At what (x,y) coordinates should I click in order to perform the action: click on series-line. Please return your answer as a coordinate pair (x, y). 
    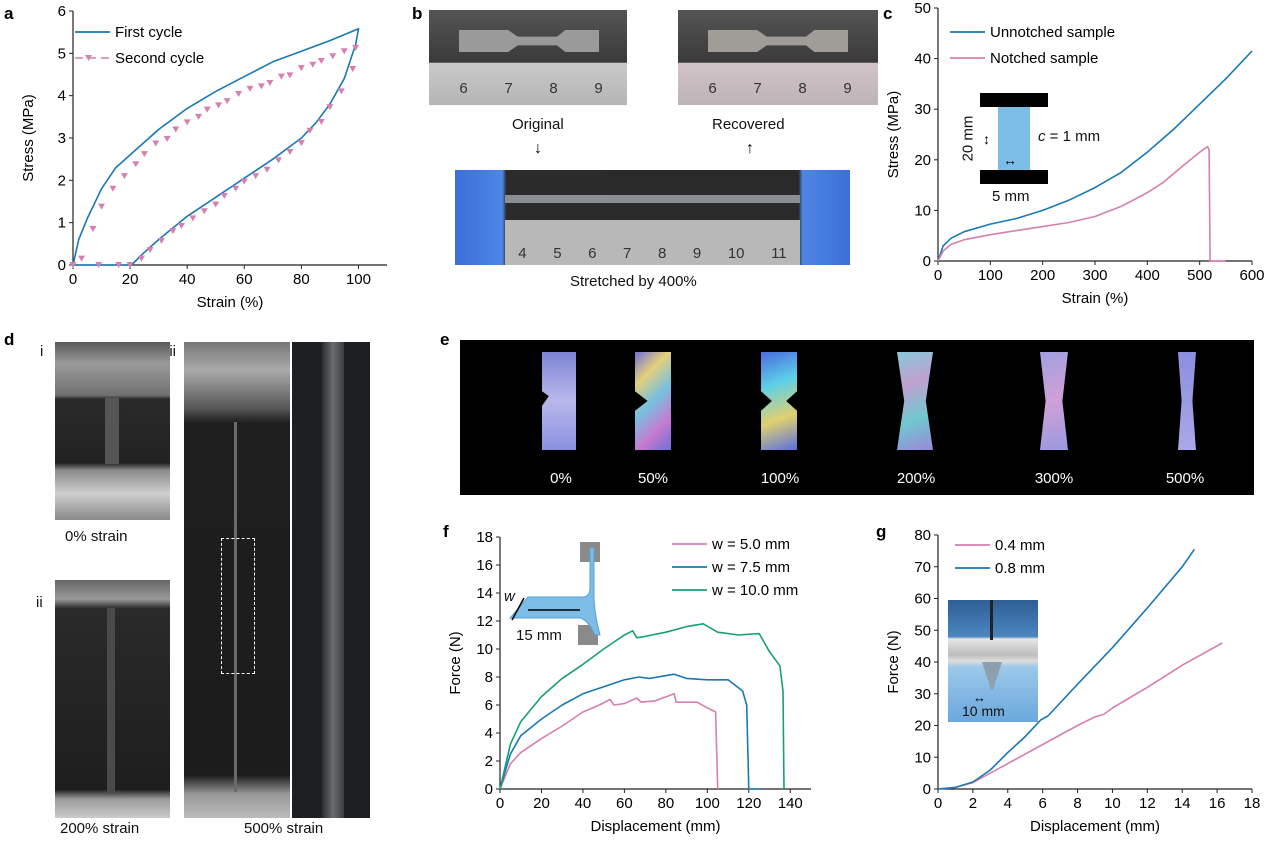
    Looking at the image, I should click on (216, 146).